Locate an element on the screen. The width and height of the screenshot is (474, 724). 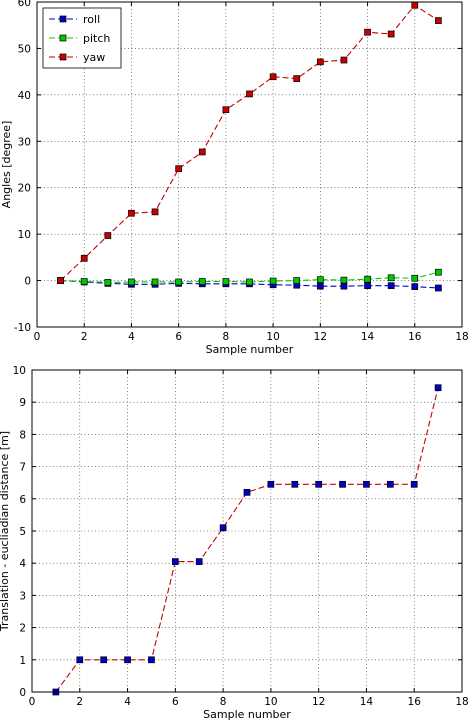
y-tick-label: 30 is located at coordinates (24, 142).